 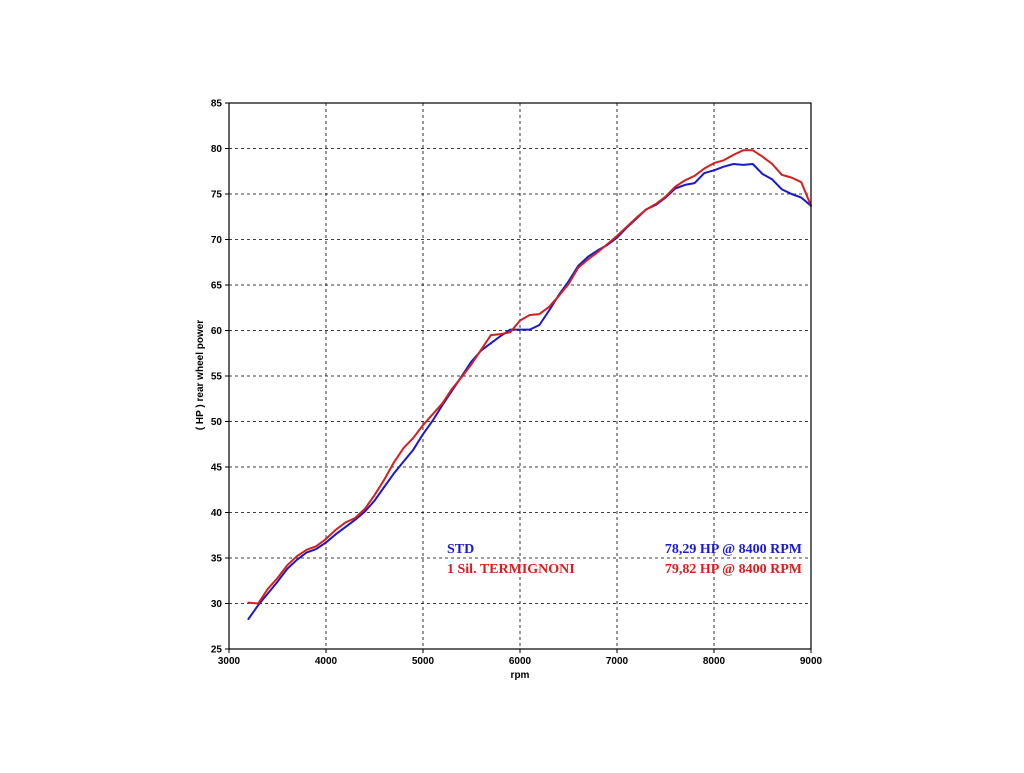 What do you see at coordinates (217, 559) in the screenshot?
I see `y-tick-label: 35` at bounding box center [217, 559].